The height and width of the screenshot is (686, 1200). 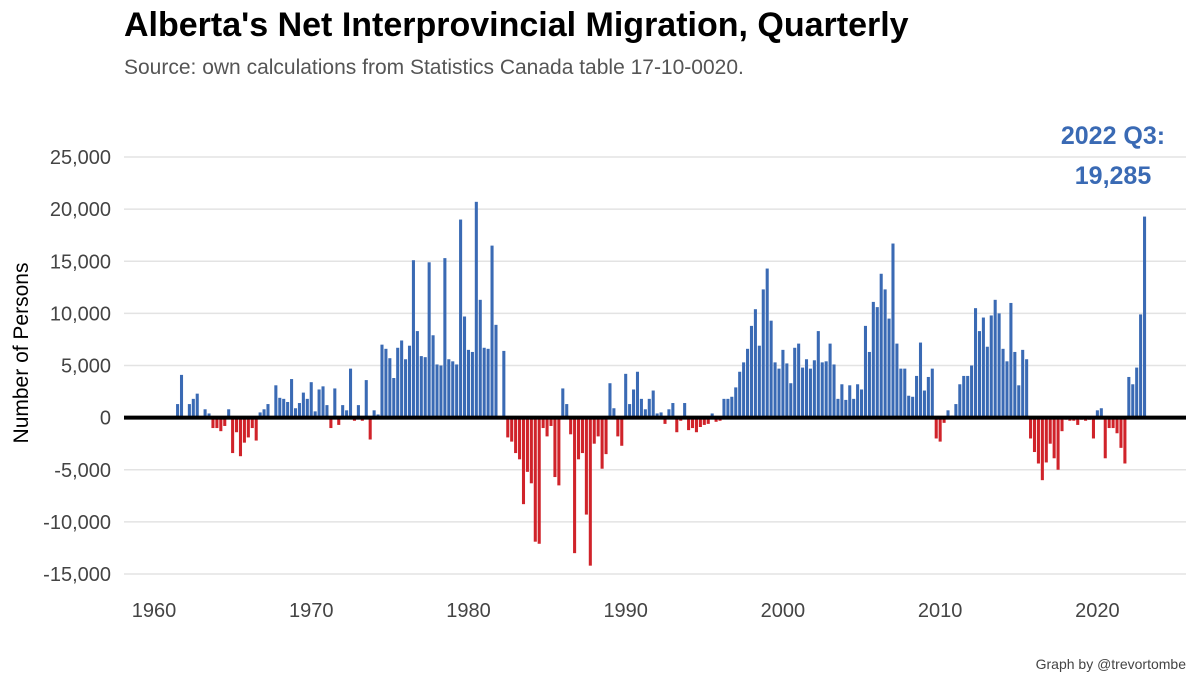 What do you see at coordinates (77, 575) in the screenshot?
I see `y-tick-label: -15,000` at bounding box center [77, 575].